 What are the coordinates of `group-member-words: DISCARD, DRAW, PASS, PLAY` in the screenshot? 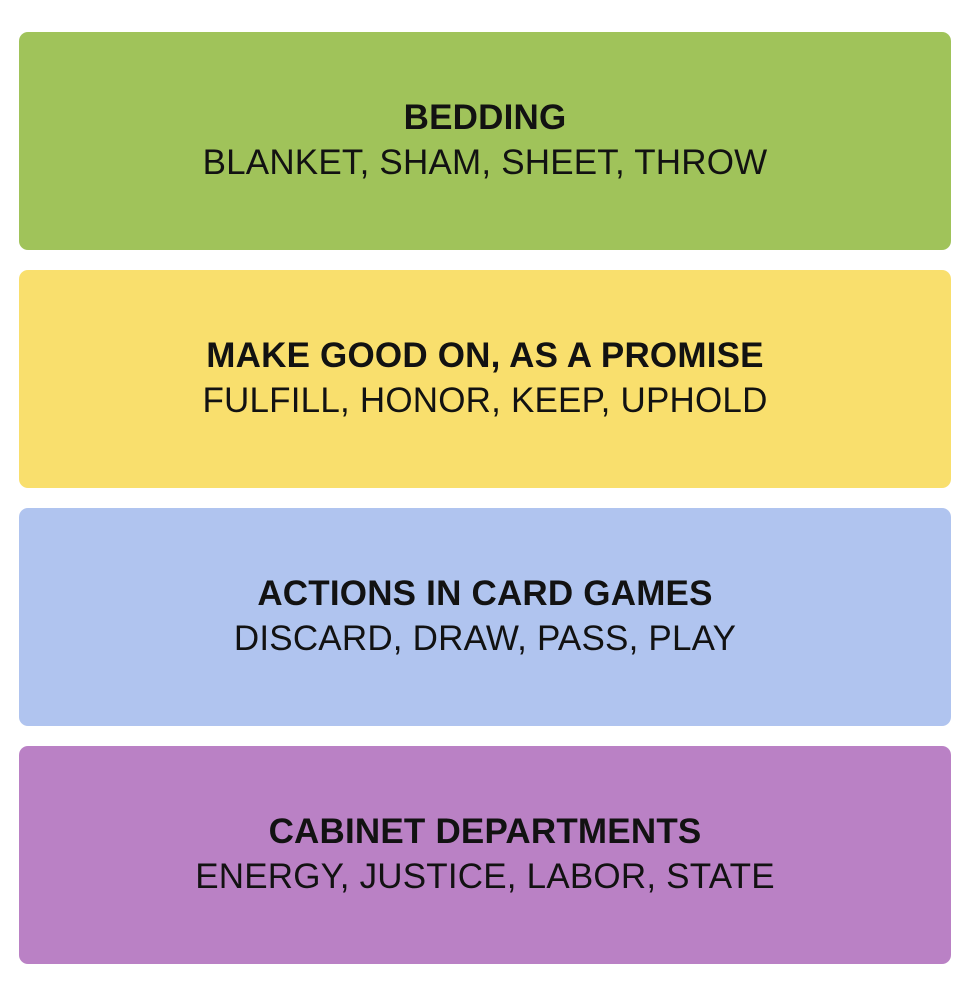 It's located at (485, 638).